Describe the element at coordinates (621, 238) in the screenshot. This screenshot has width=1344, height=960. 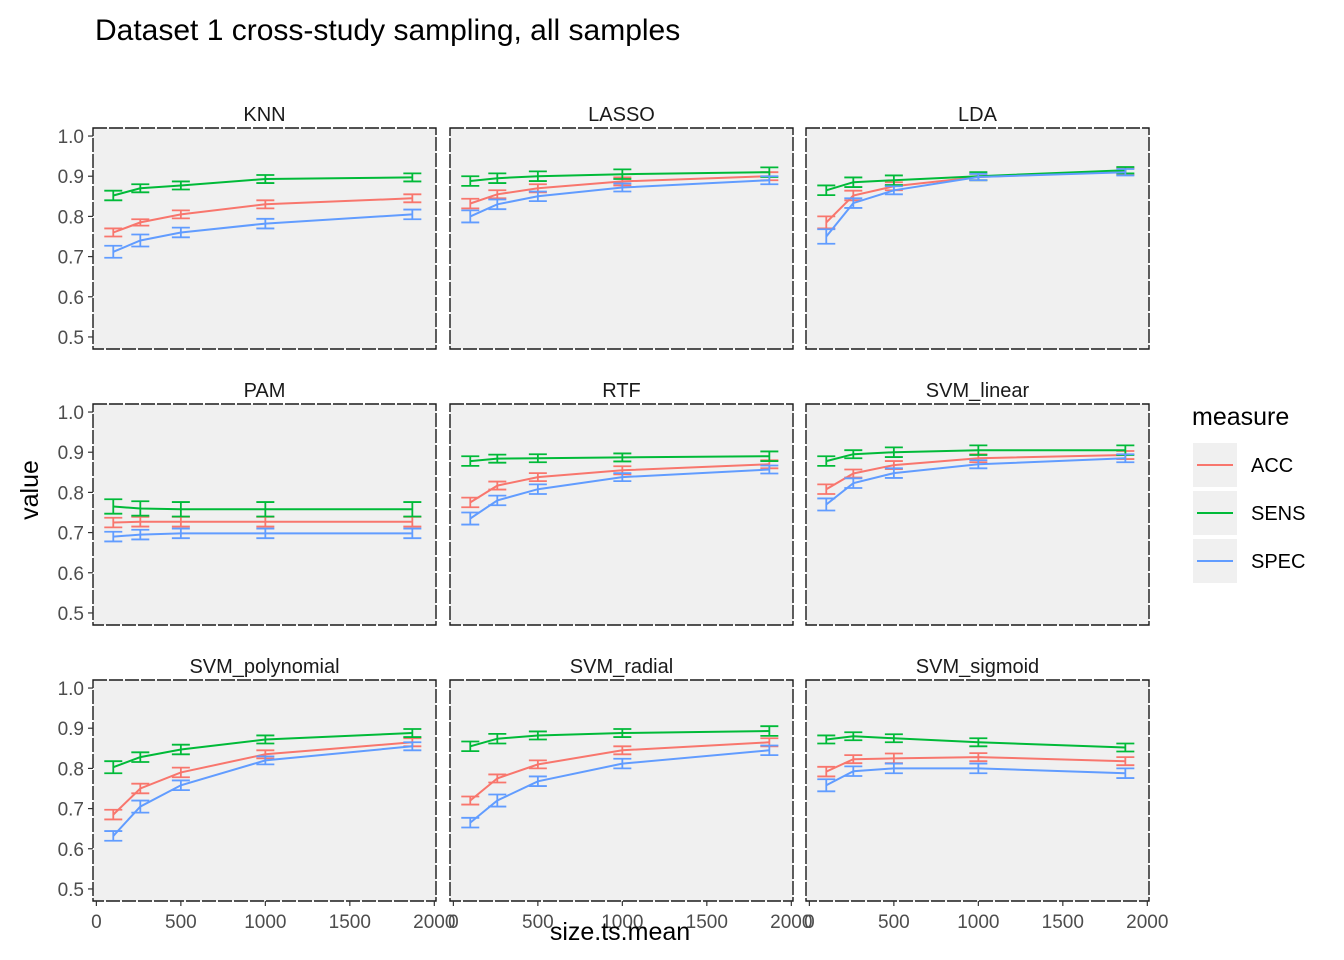
I see `panel-background` at that location.